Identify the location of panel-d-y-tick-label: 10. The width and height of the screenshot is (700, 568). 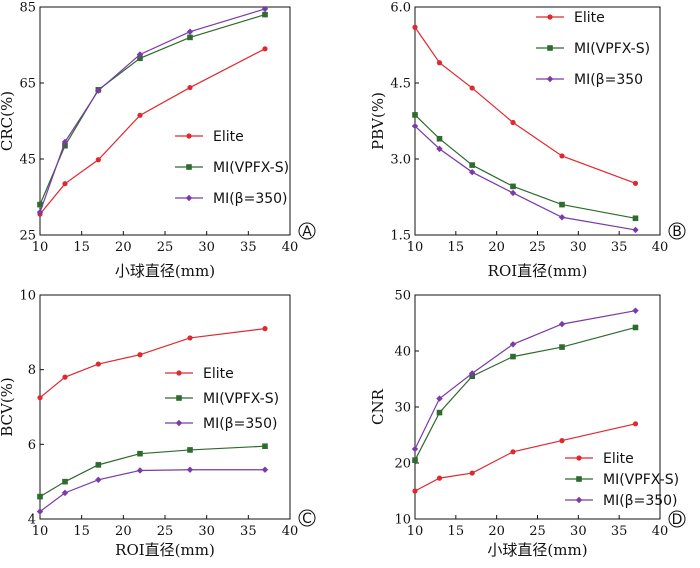
(402, 520).